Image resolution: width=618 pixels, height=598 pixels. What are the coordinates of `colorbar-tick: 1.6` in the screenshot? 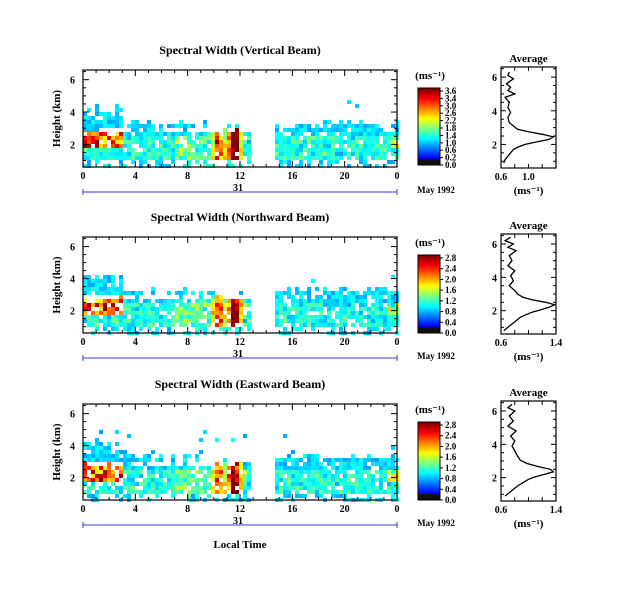 It's located at (451, 457).